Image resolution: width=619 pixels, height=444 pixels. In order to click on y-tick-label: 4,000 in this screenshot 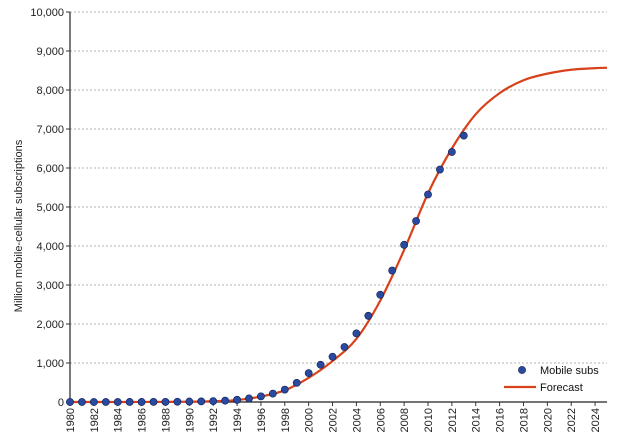, I will do `click(50, 247)`.